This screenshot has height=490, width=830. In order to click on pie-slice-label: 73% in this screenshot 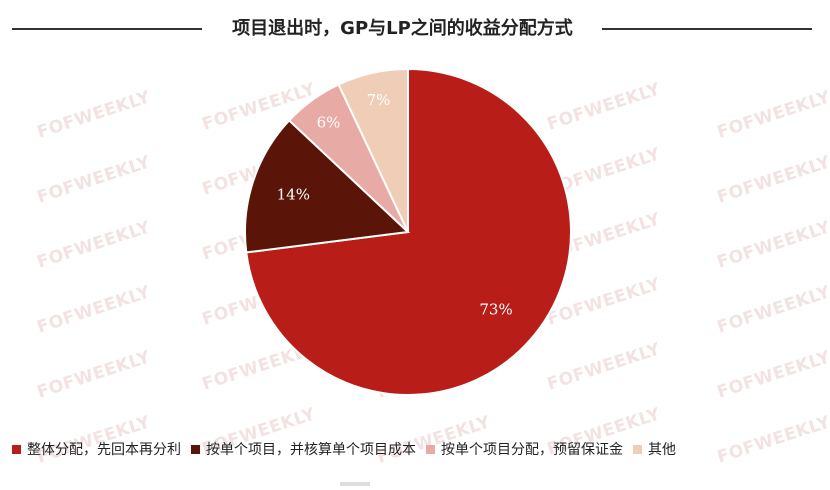, I will do `click(495, 310)`.